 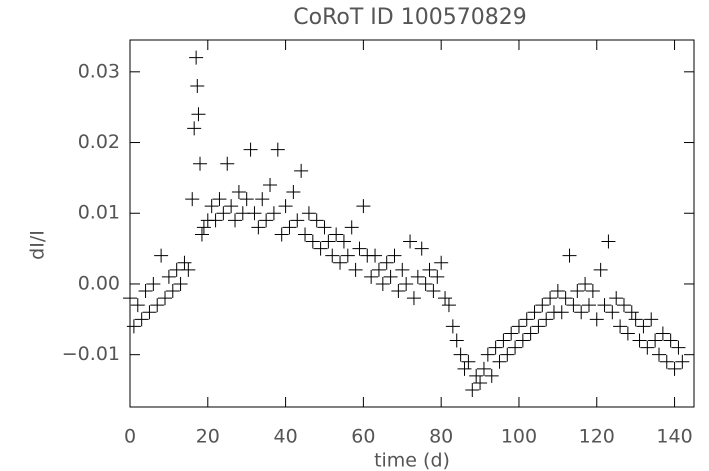 I want to click on y-tick-label: 0.01, so click(x=99, y=213).